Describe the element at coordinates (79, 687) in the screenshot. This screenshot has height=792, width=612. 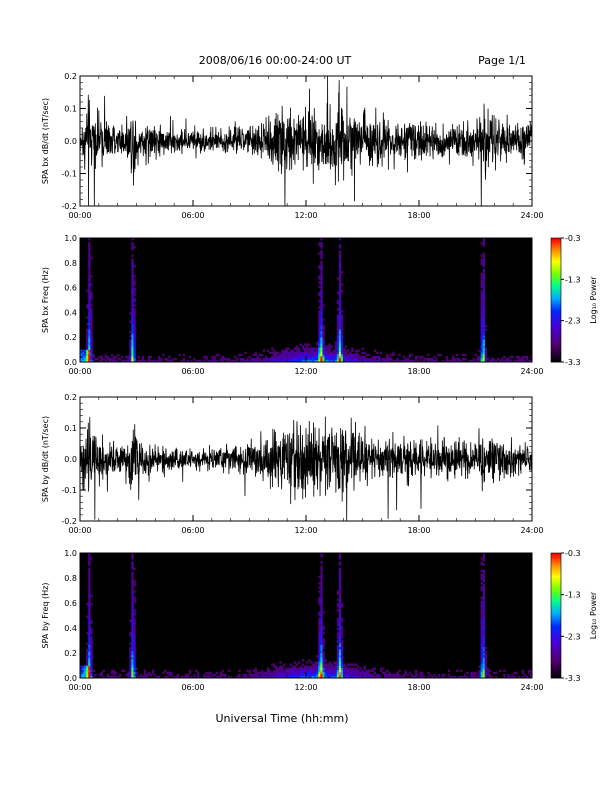
I see `x-tick-label: 00:00` at that location.